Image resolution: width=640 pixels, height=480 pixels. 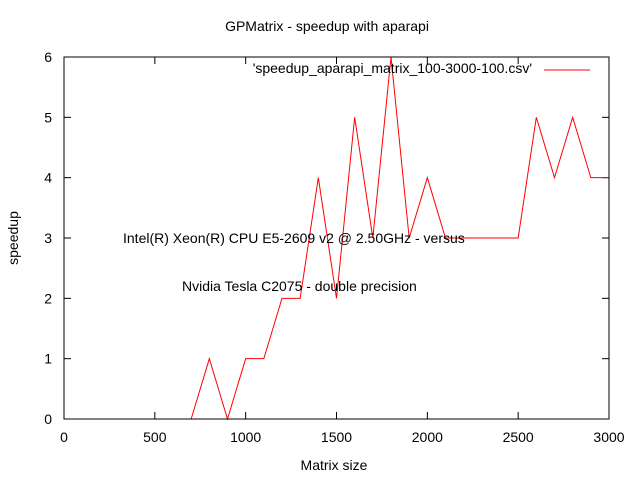 I want to click on y-tick-label-5: 5, so click(x=48, y=117).